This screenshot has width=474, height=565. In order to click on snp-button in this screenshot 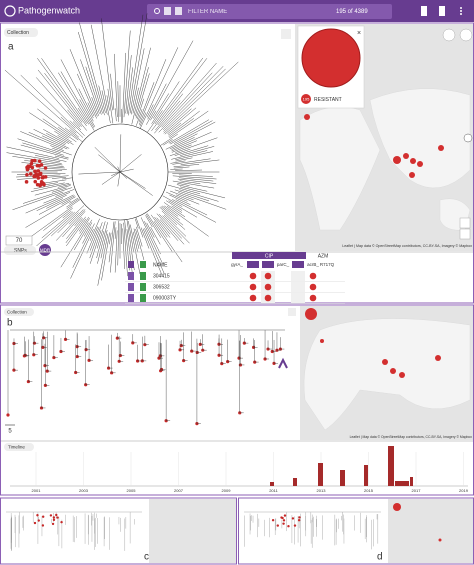, I will do `click(20, 250)`.